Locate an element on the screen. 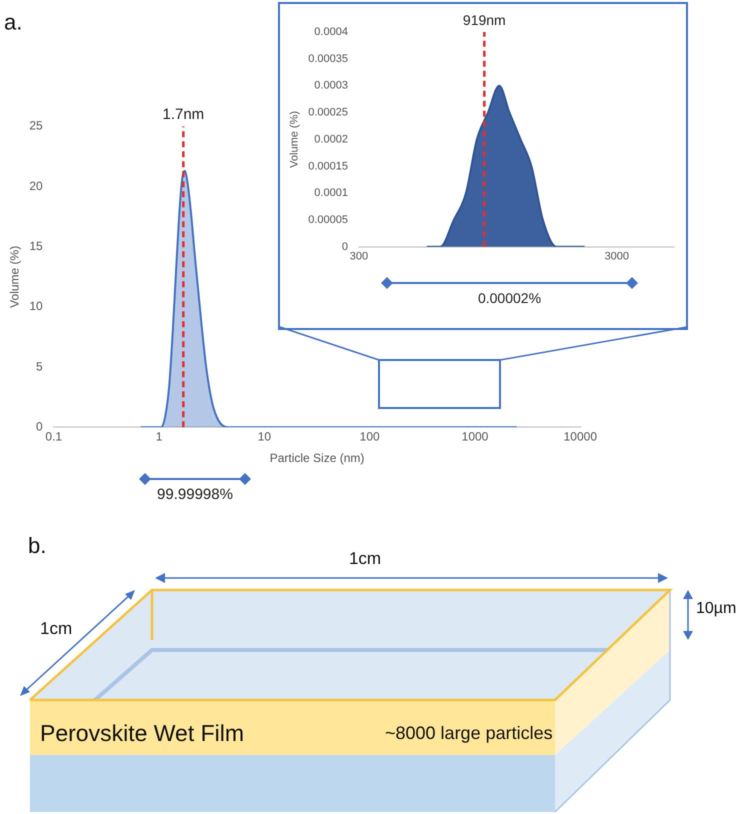 This screenshot has width=755, height=814. y-tick-label: 10 is located at coordinates (36, 306).